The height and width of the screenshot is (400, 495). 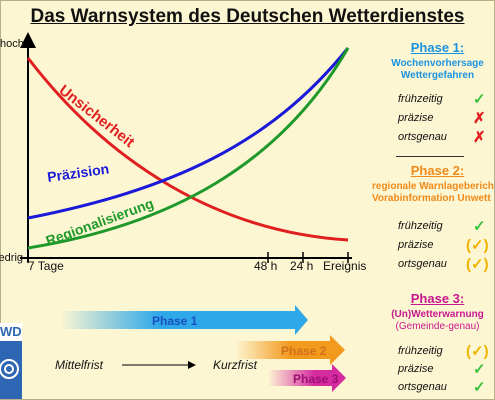 I want to click on phase-3-criterion-fruehzeitig: frühzeitig, so click(x=420, y=351).